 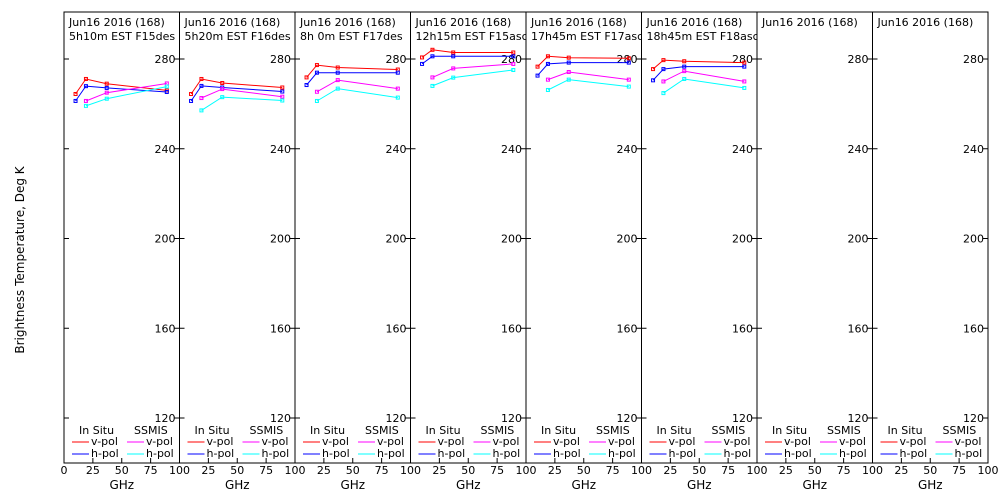 I want to click on panel-title-group: Jun16 2016 (168)12h15m EST F15asc, so click(x=471, y=29).